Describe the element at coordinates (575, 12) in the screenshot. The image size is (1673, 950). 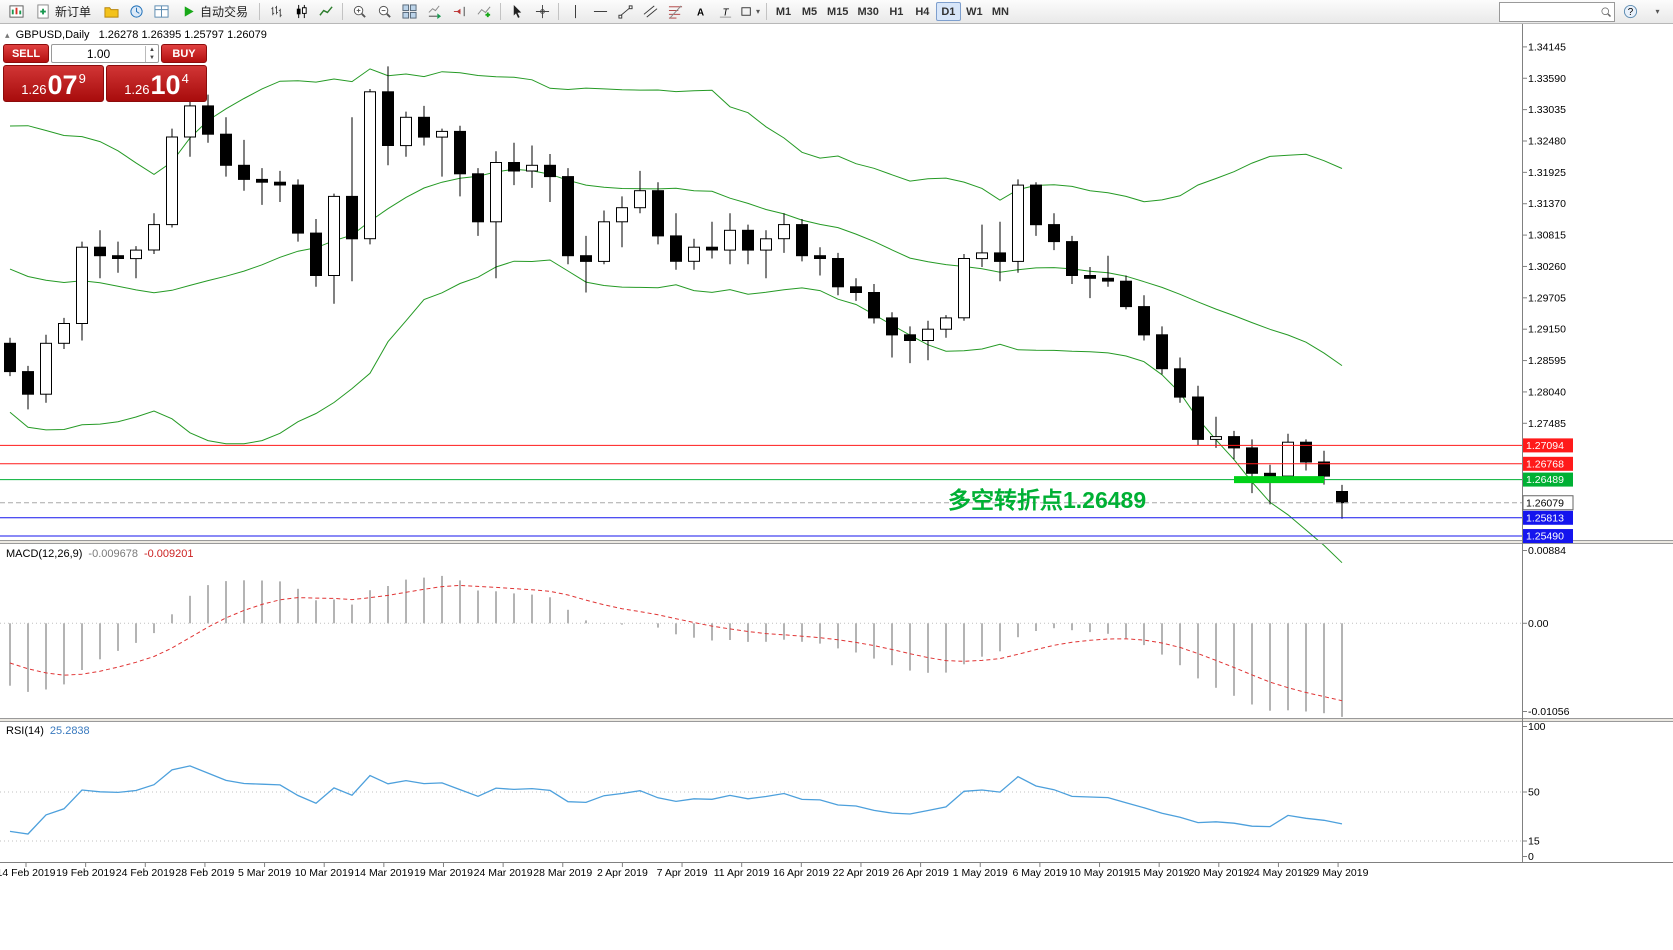
I see `vertical-line-tool-button` at that location.